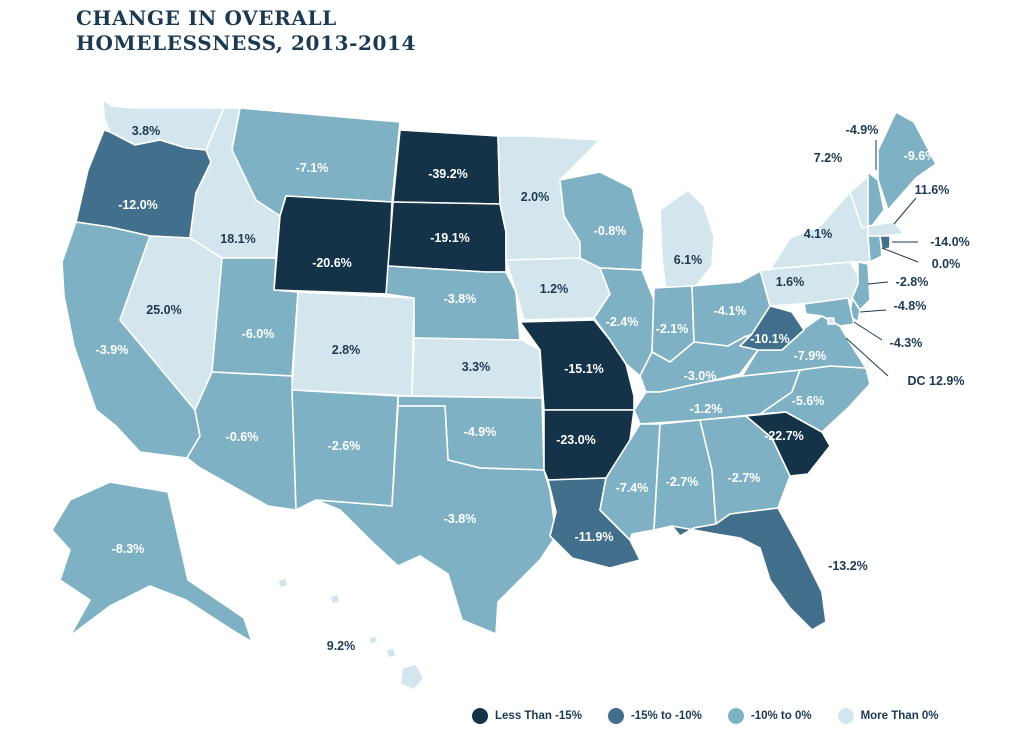 This screenshot has width=1018, height=736. What do you see at coordinates (128, 549) in the screenshot?
I see `state-label-ak: -8.3%` at bounding box center [128, 549].